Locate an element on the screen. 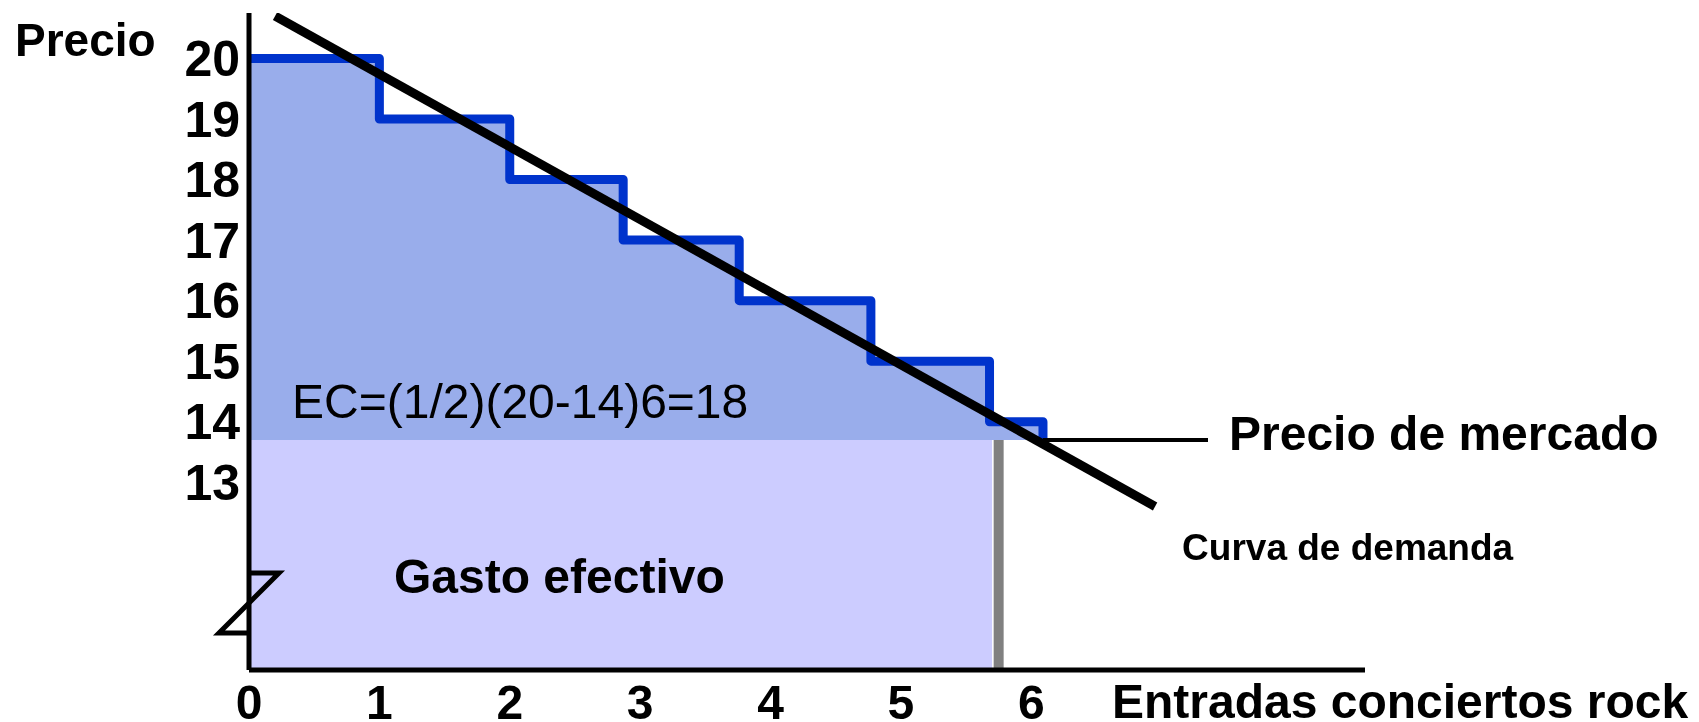 Image resolution: width=1699 pixels, height=722 pixels. x-tick-label: 5 is located at coordinates (901, 699).